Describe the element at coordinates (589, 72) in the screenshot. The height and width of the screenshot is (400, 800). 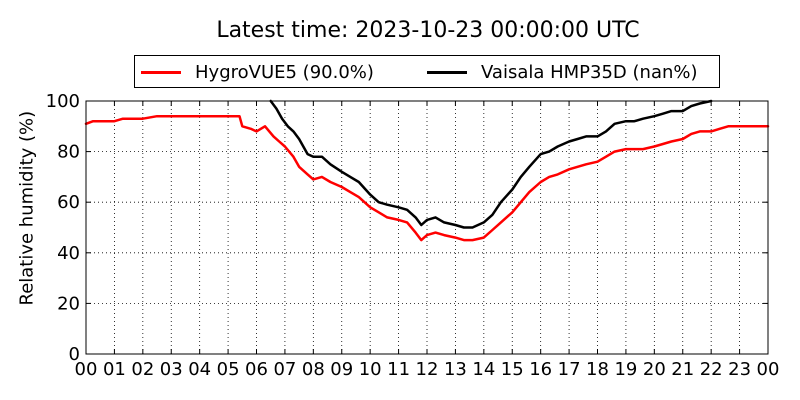
I see `legend-label-vaisala: Vaisala HMP35D (nan%)` at that location.